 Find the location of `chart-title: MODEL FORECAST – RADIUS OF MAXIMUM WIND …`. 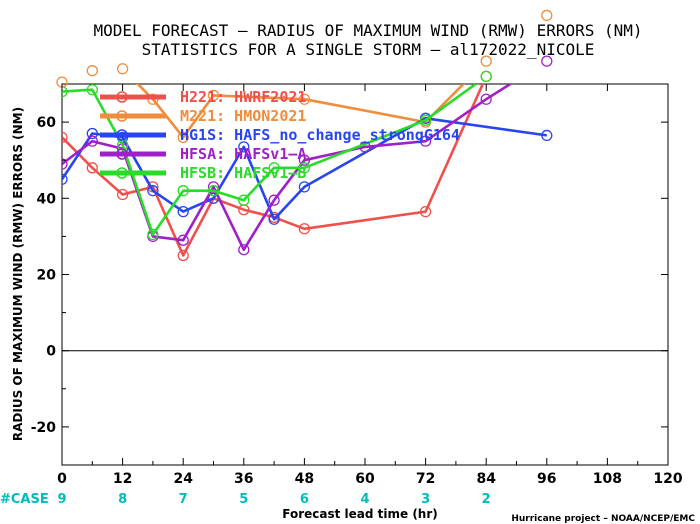

chart-title: MODEL FORECAST – RADIUS OF MAXIMUM WIND … is located at coordinates (367, 30).